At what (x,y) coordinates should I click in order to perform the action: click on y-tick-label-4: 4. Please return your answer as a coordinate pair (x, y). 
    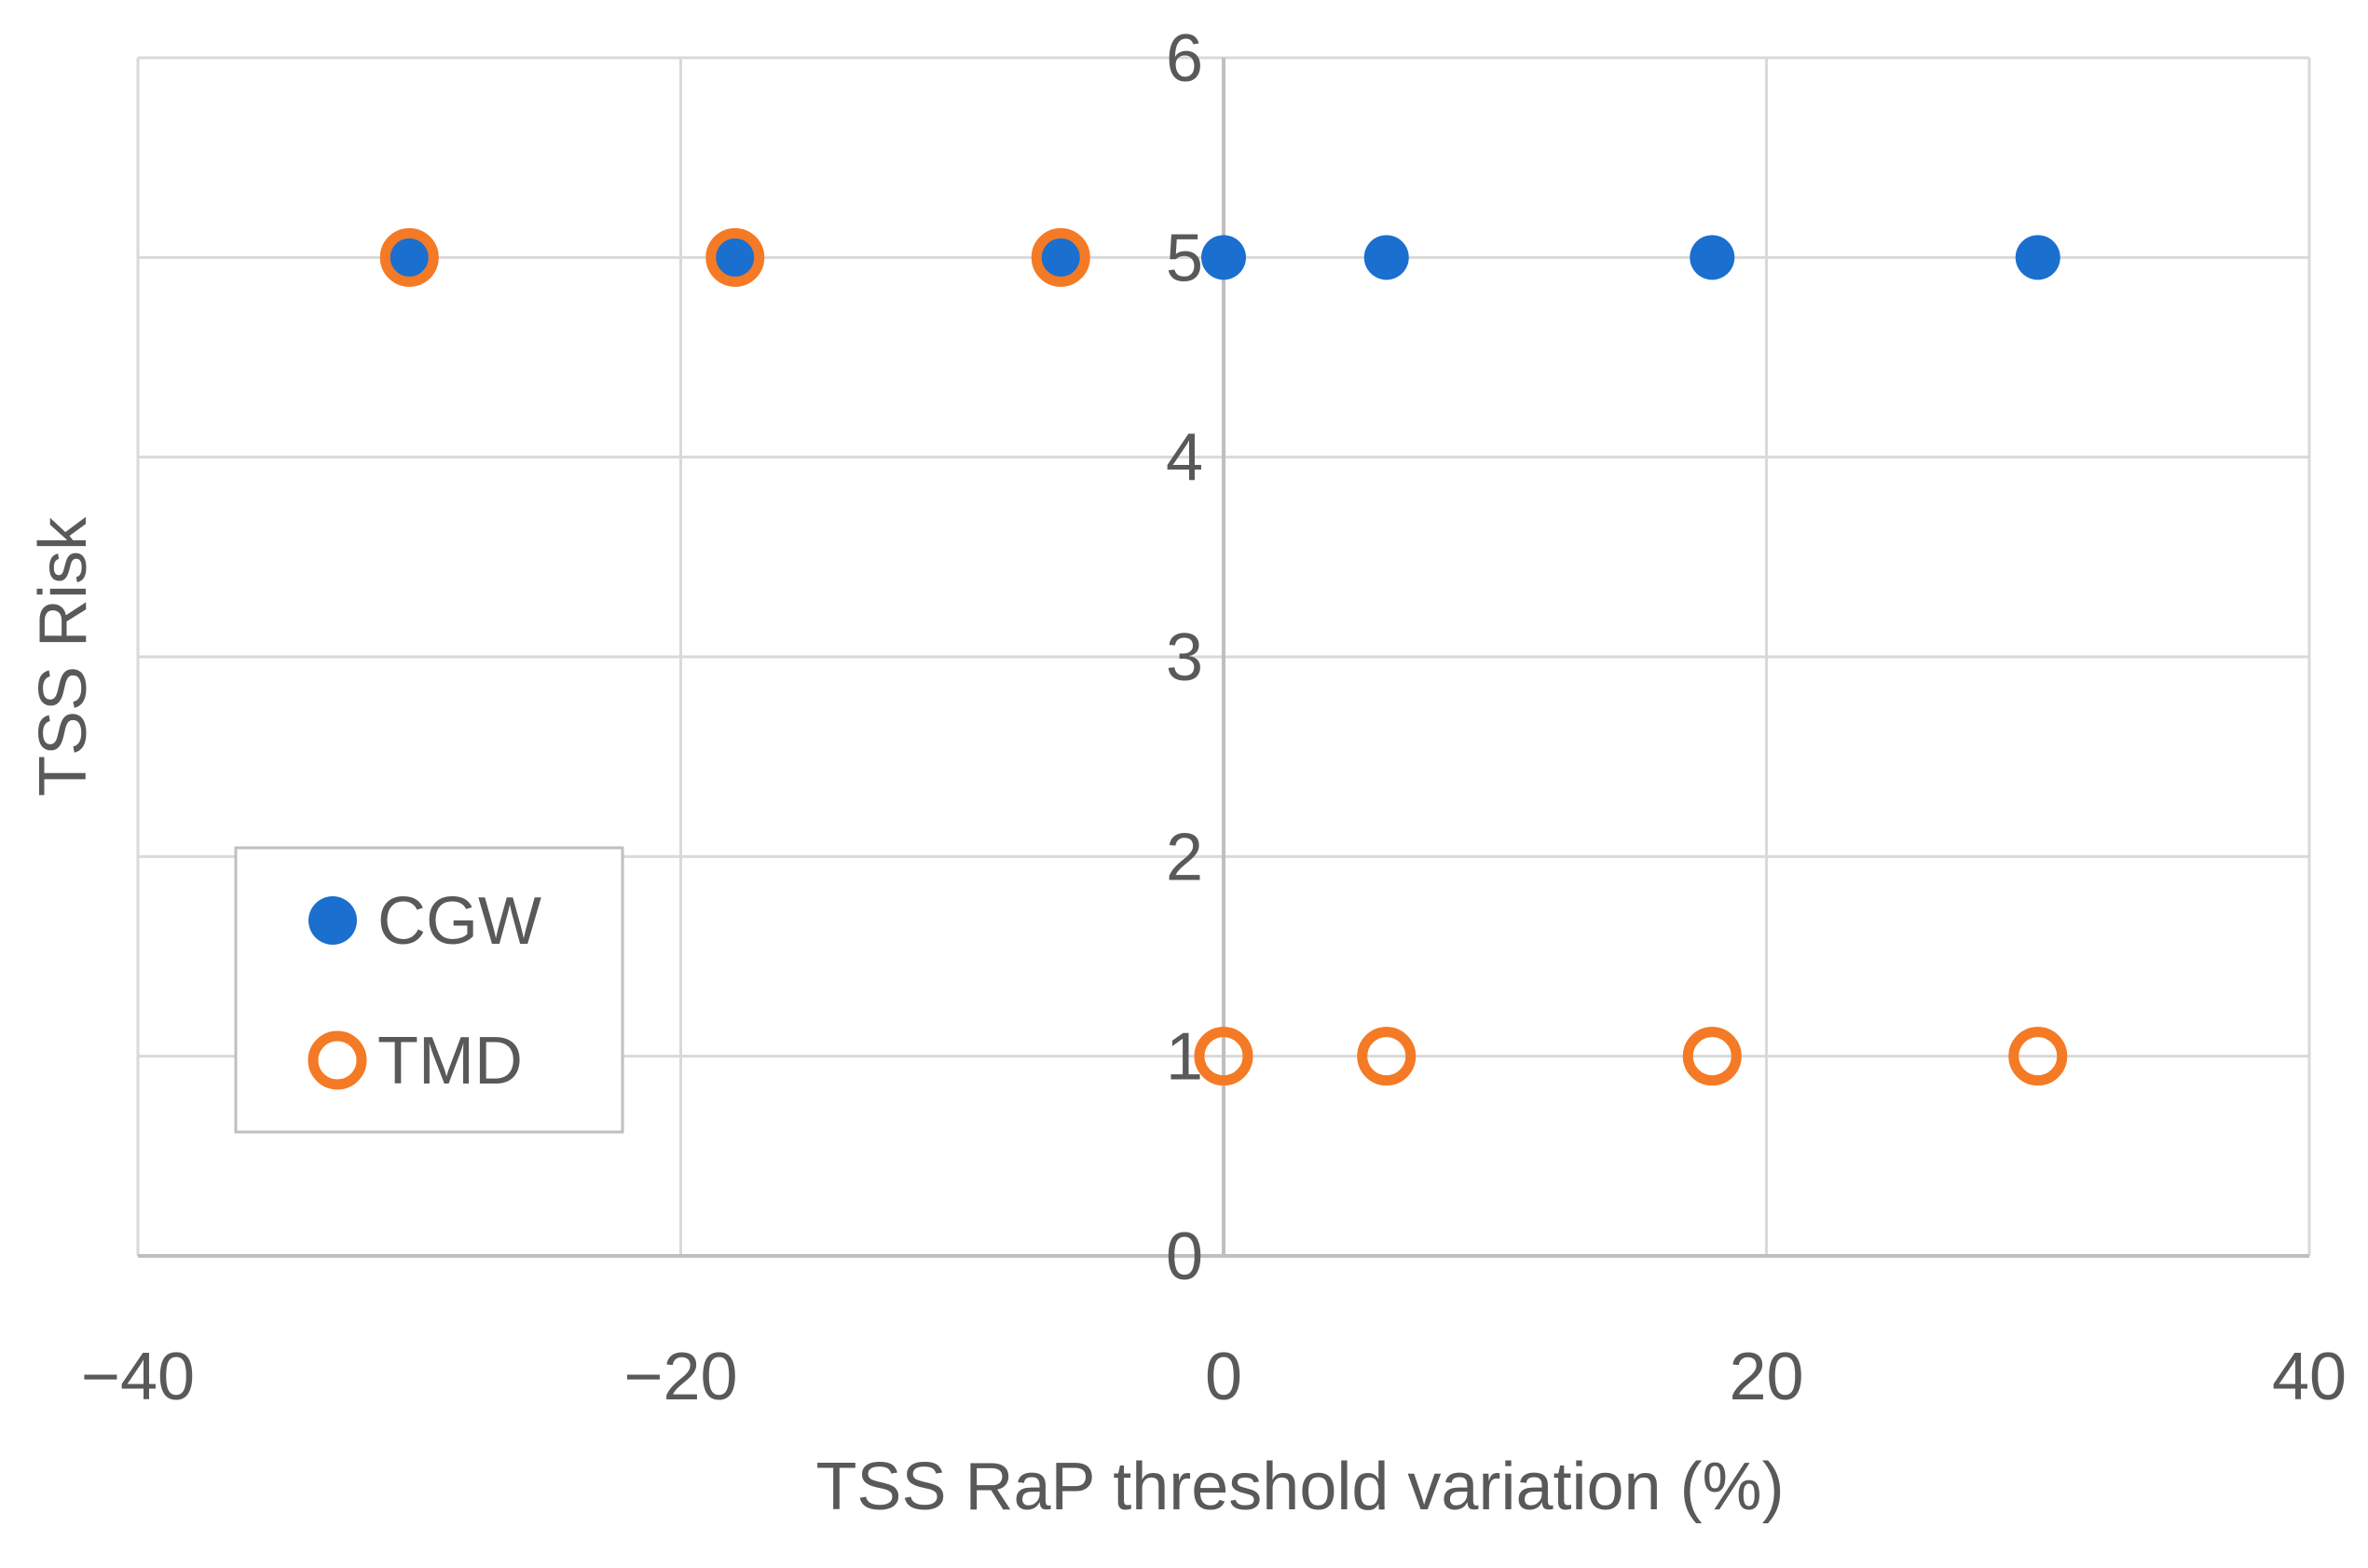
    Looking at the image, I should click on (1184, 458).